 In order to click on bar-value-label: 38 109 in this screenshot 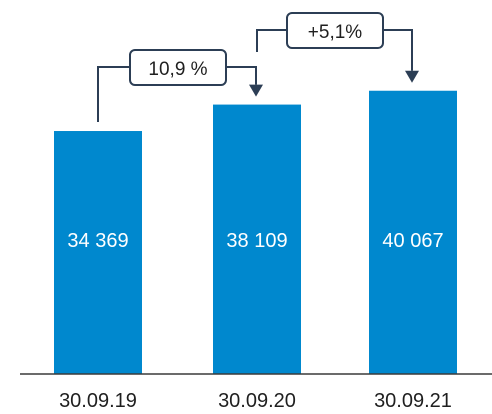, I will do `click(256, 241)`.